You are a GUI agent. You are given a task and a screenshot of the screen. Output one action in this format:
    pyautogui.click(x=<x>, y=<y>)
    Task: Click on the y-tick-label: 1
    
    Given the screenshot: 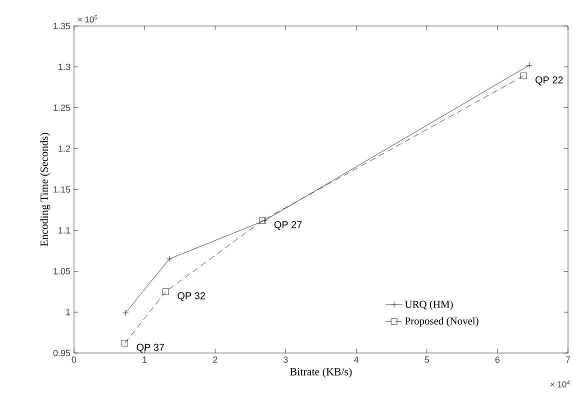 What is the action you would take?
    pyautogui.click(x=68, y=312)
    